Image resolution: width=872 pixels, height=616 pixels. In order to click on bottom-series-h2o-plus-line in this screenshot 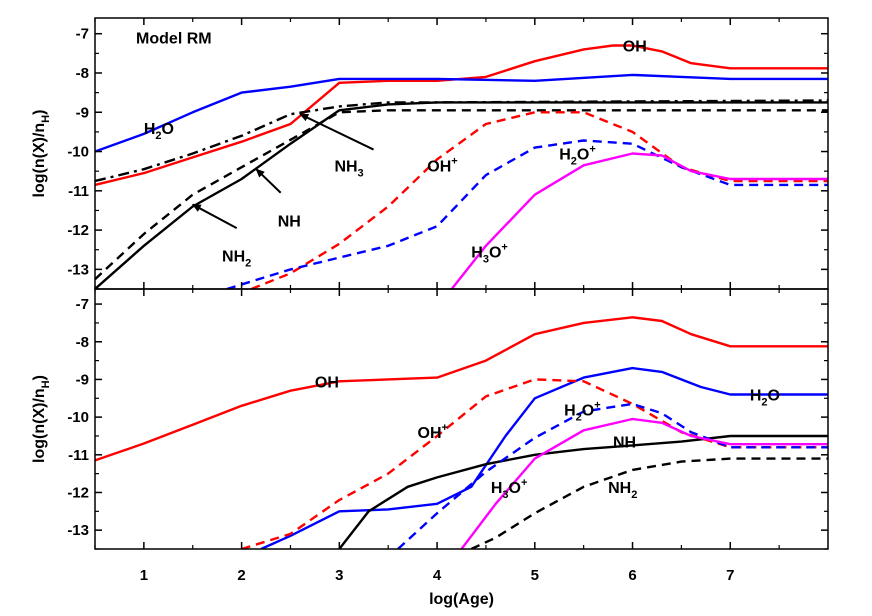, I will do `click(612, 475)`.